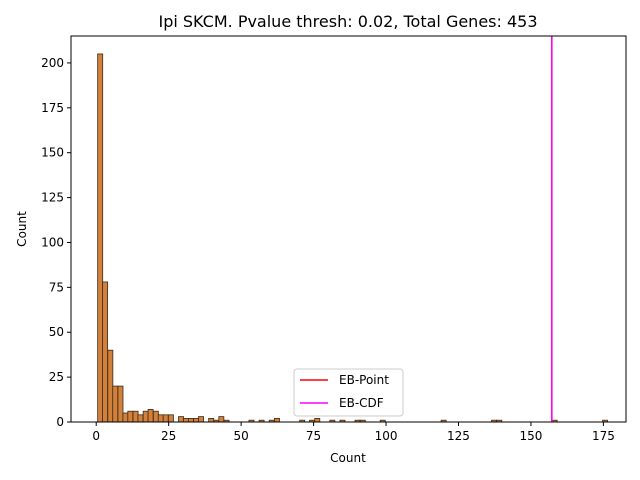 This screenshot has width=640, height=480. I want to click on x-tick-label: 25, so click(168, 436).